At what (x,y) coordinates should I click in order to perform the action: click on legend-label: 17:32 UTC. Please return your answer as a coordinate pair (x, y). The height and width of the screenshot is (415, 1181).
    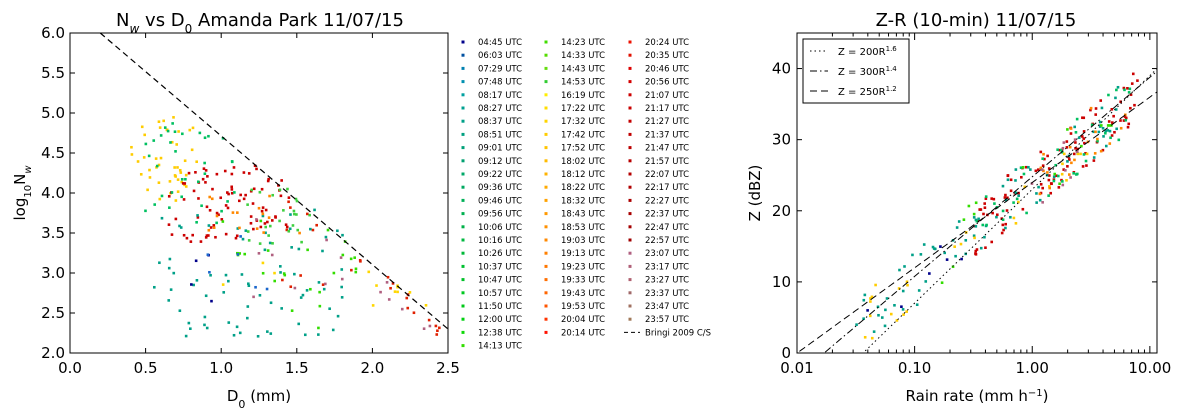
    Looking at the image, I should click on (583, 122).